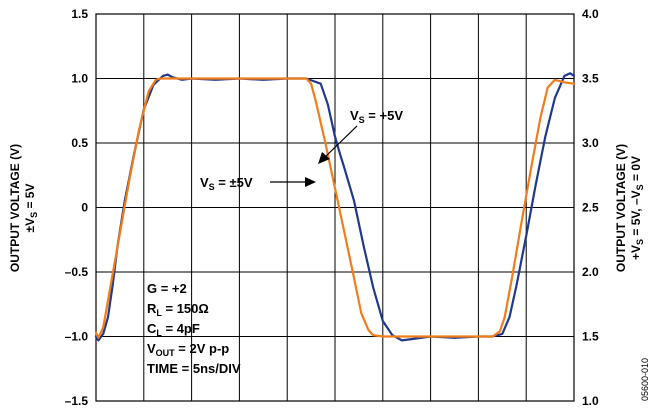 The width and height of the screenshot is (653, 411). I want to click on right-tick-label: 1.0, so click(590, 401).